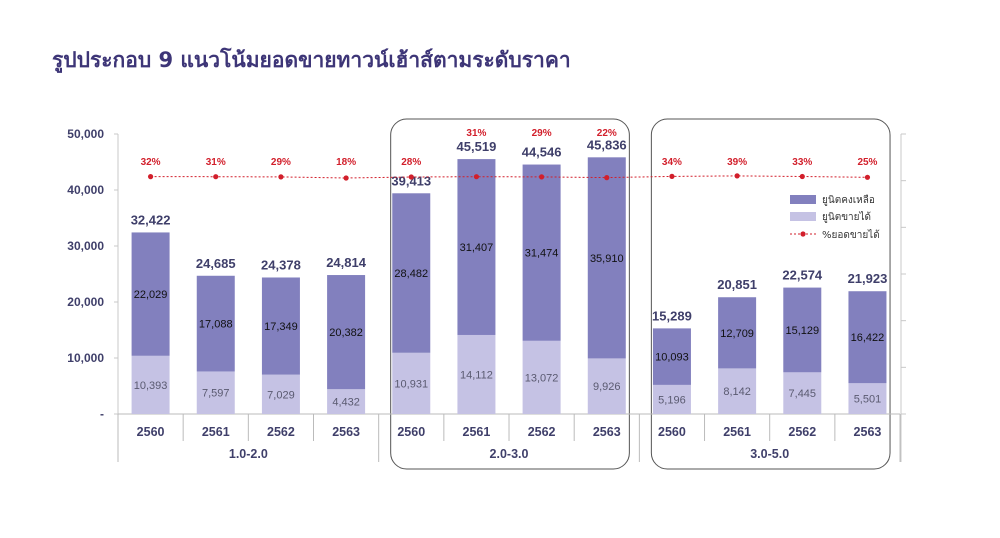 The image size is (1000, 538). I want to click on label-remaining: 15,129, so click(802, 331).